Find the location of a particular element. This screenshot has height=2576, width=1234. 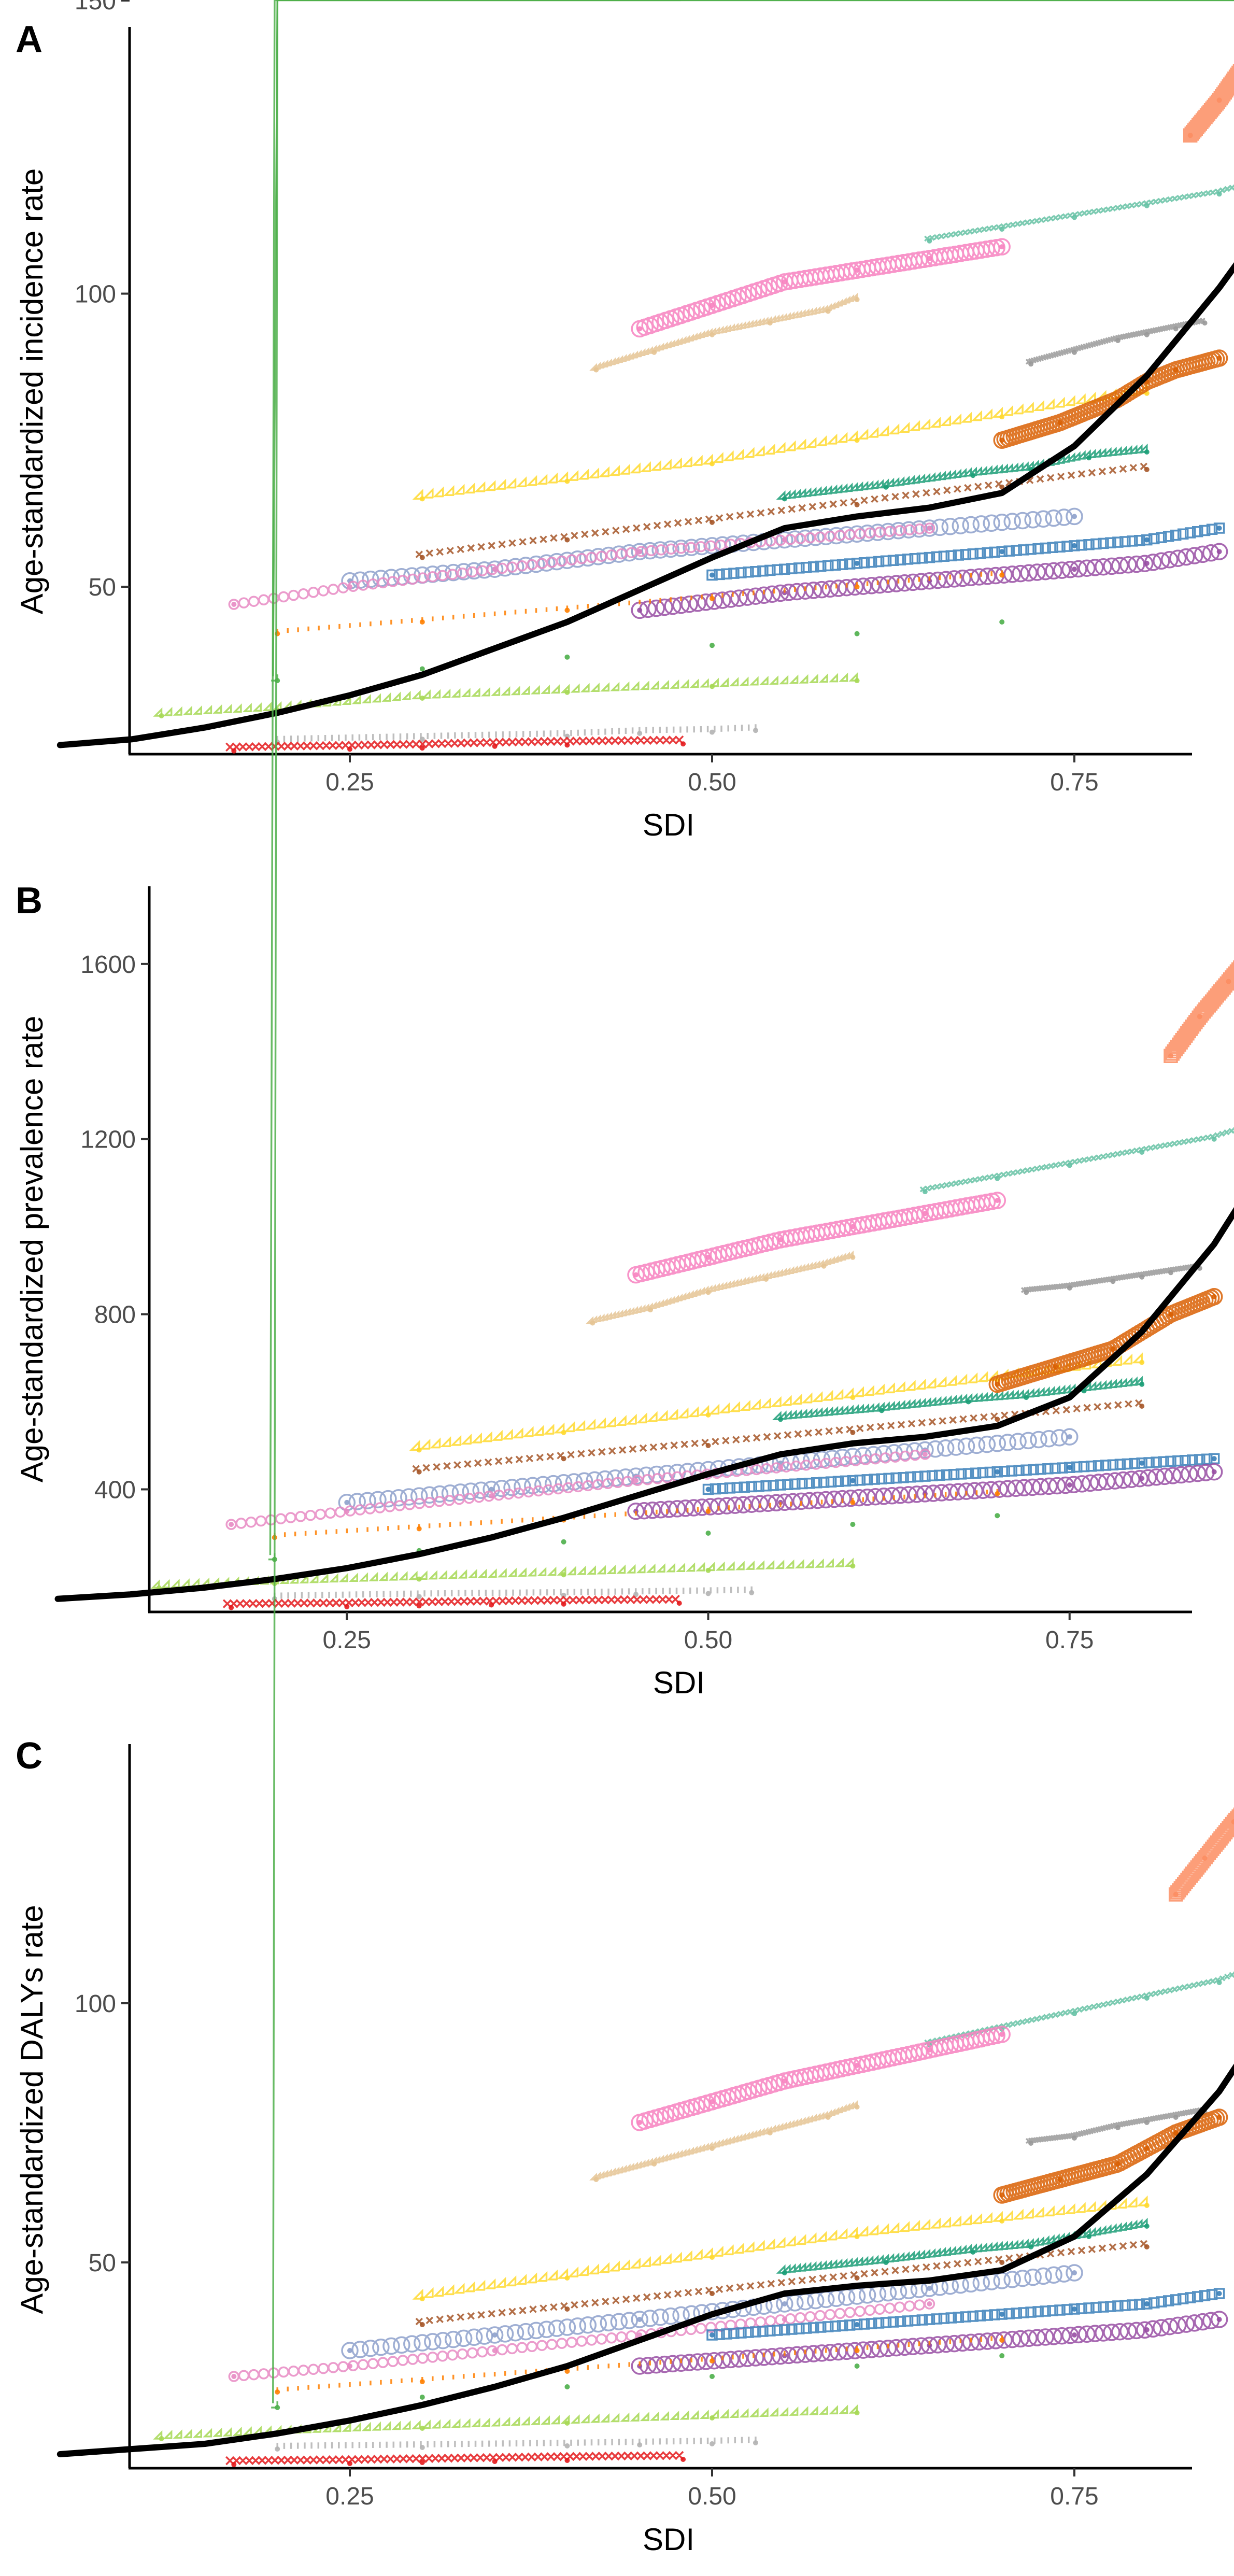

expected-value-fit-line is located at coordinates (645, 2260).